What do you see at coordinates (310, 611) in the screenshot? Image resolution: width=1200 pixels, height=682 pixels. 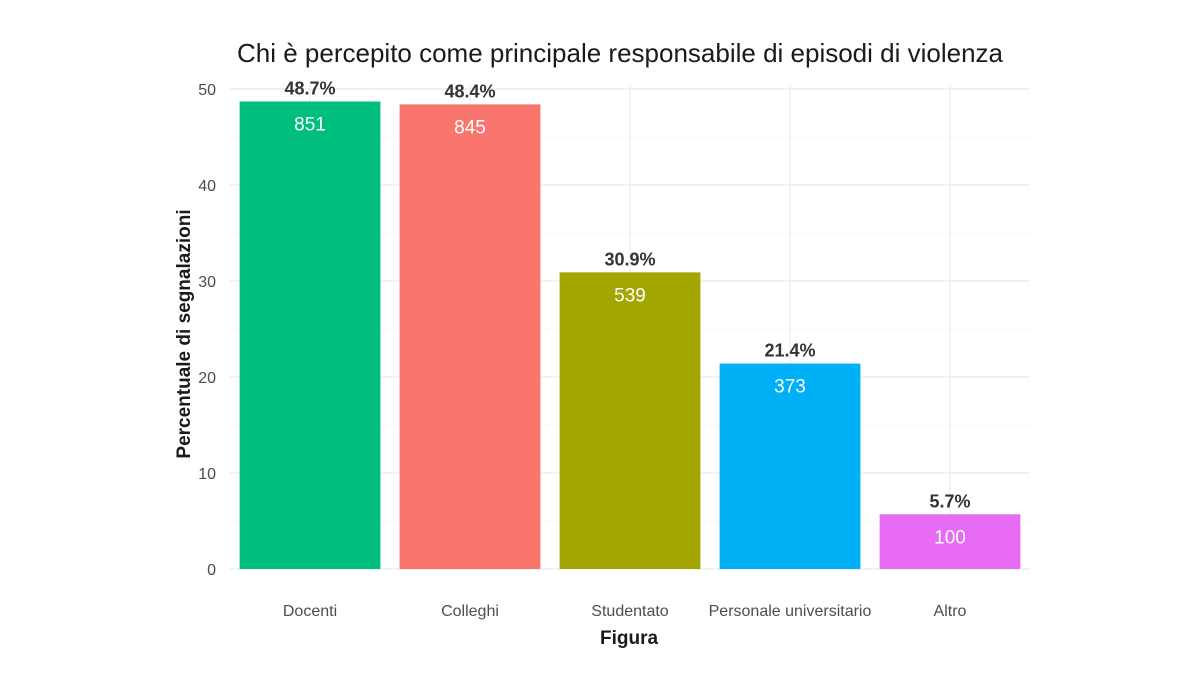 I see `x-tick-label: Docenti` at bounding box center [310, 611].